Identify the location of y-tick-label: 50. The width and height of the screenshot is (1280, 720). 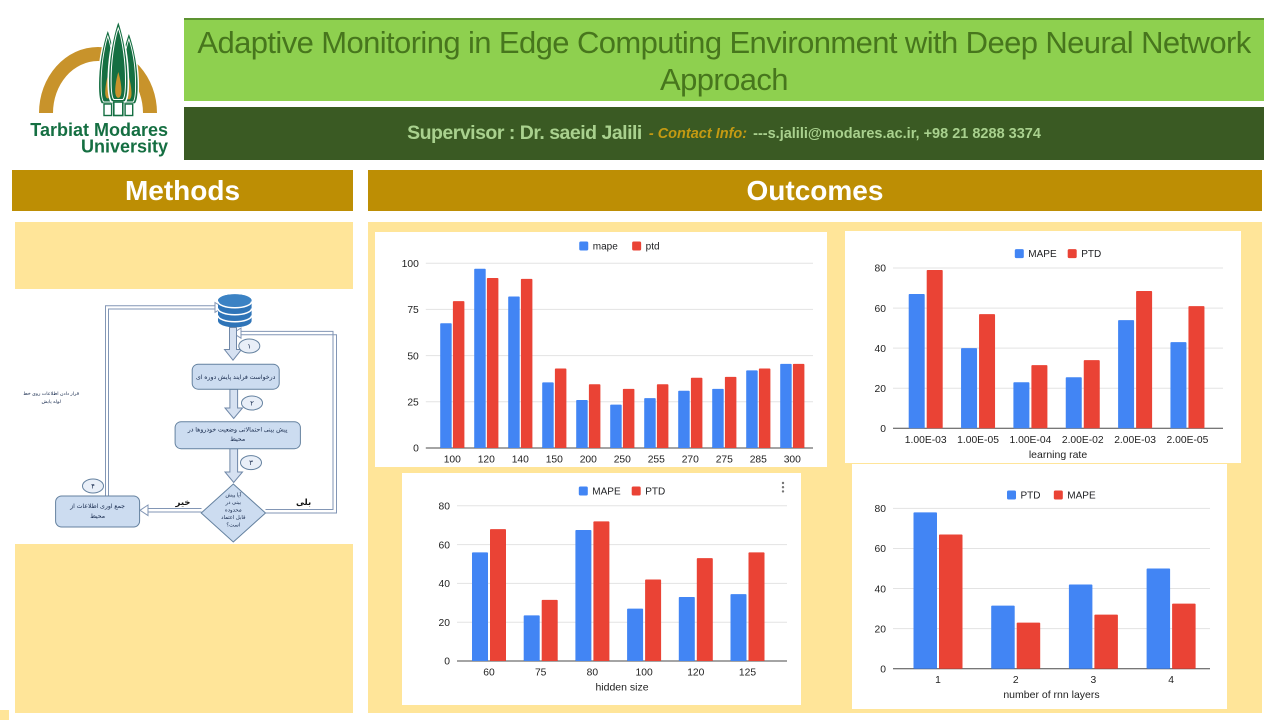
(413, 356).